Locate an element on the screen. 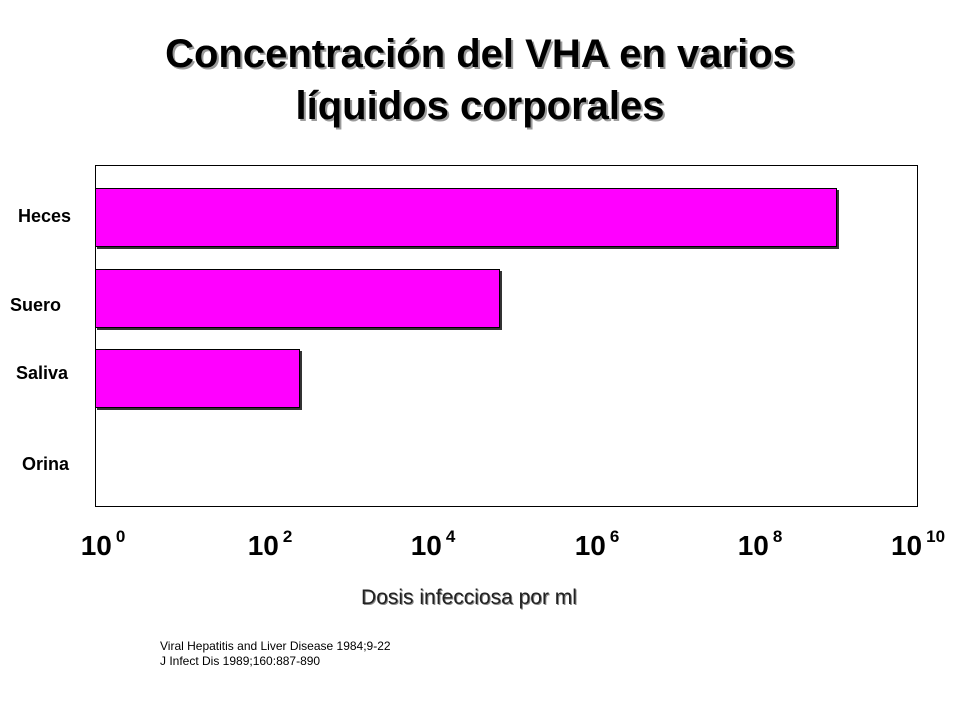  category-label-suero: Suero is located at coordinates (36, 305).